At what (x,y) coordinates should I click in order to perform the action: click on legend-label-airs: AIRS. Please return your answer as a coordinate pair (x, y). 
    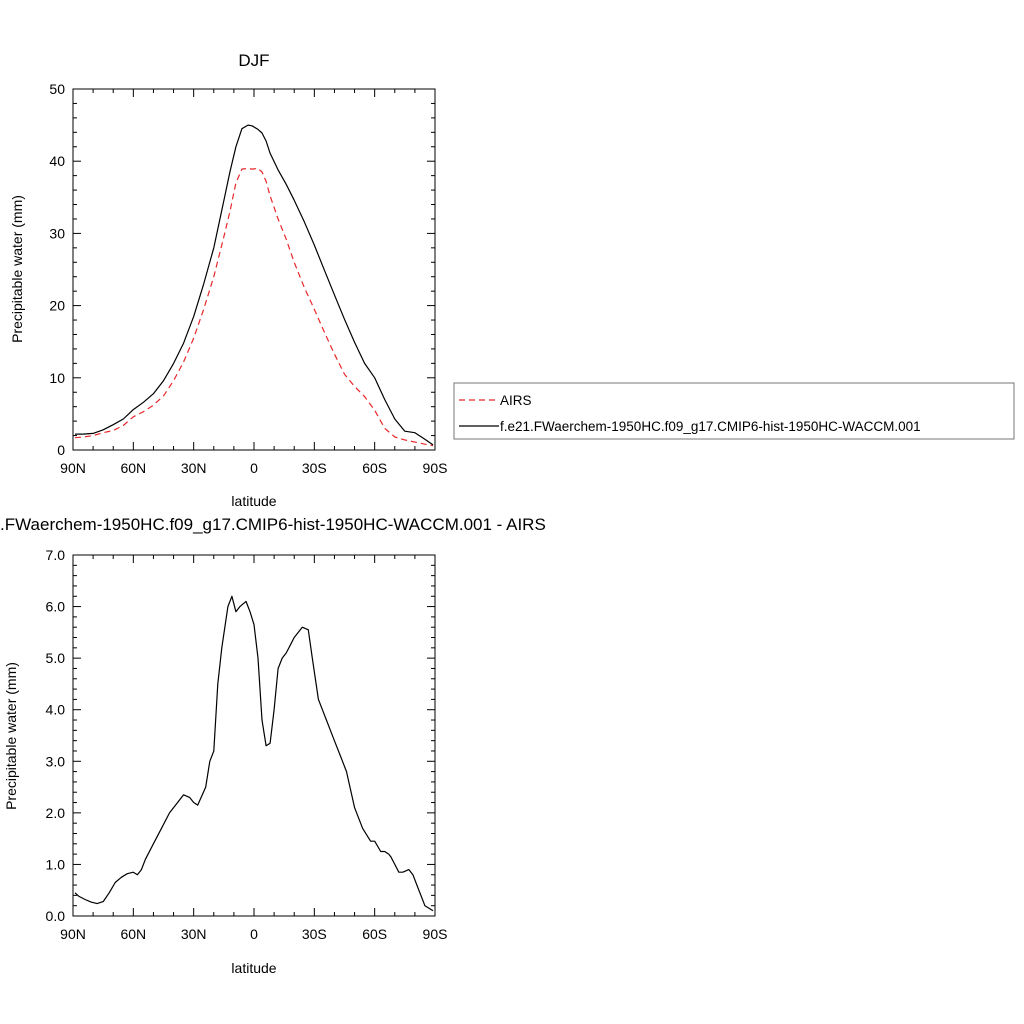
    Looking at the image, I should click on (516, 400).